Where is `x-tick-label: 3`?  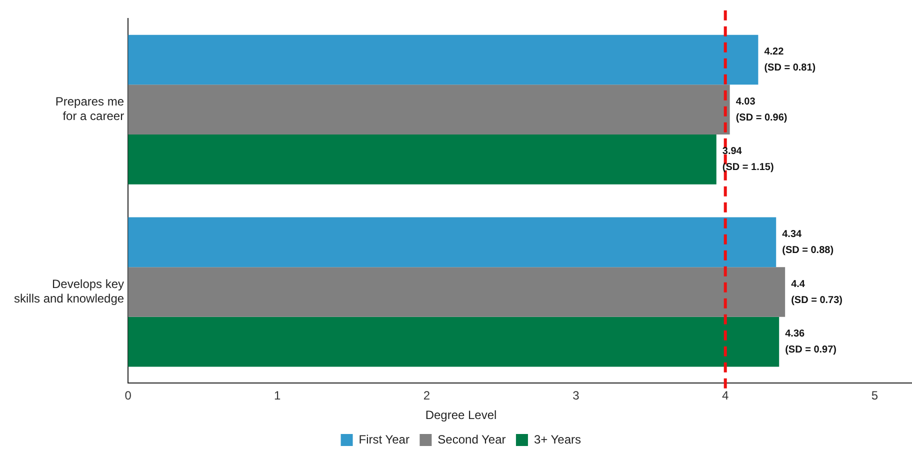
x-tick-label: 3 is located at coordinates (576, 395).